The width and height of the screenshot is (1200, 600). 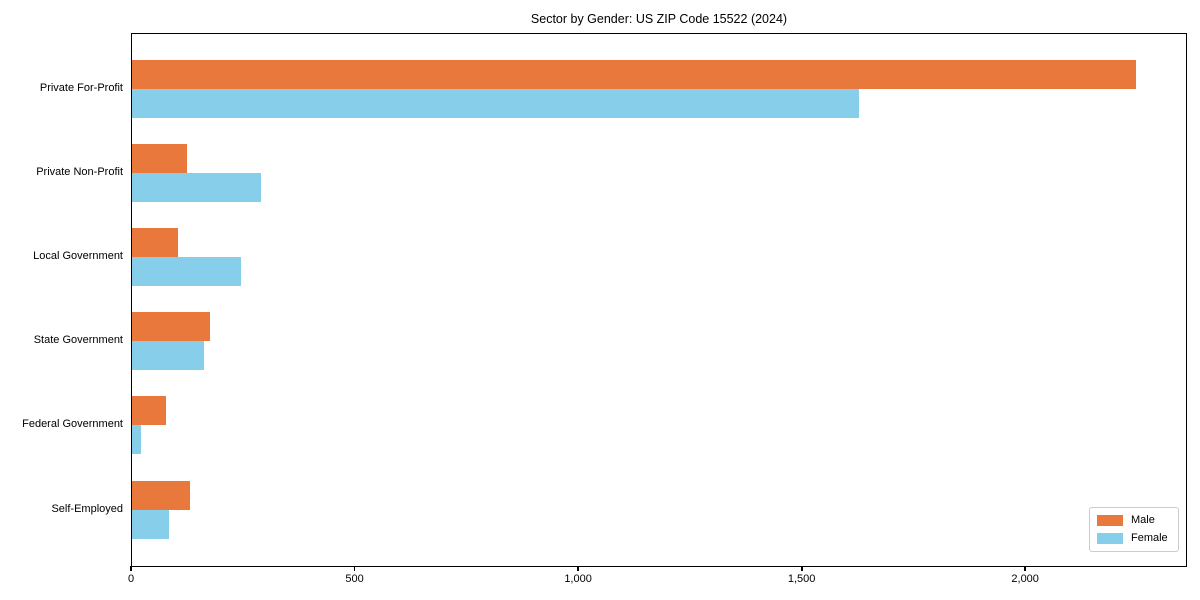 What do you see at coordinates (168, 356) in the screenshot?
I see `bar-female-state-government` at bounding box center [168, 356].